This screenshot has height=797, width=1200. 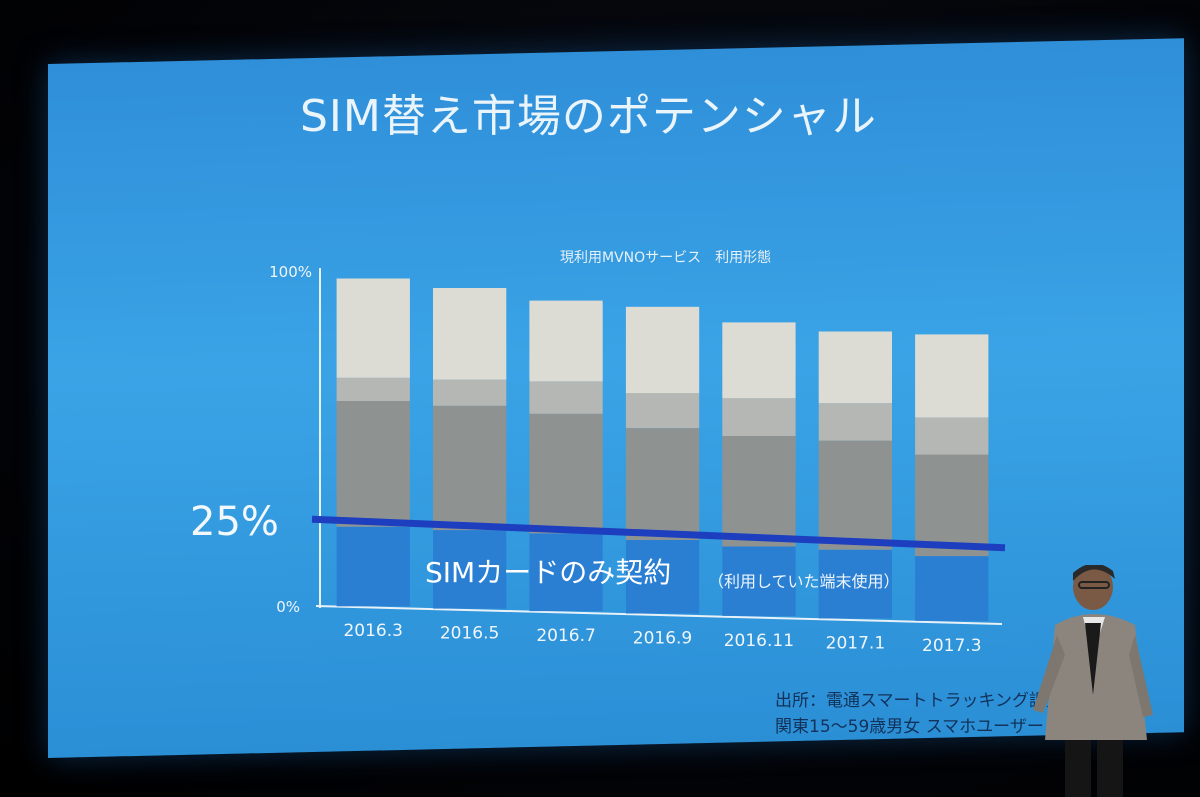 What do you see at coordinates (373, 328) in the screenshot?
I see `bar-segment-4-2016.3` at bounding box center [373, 328].